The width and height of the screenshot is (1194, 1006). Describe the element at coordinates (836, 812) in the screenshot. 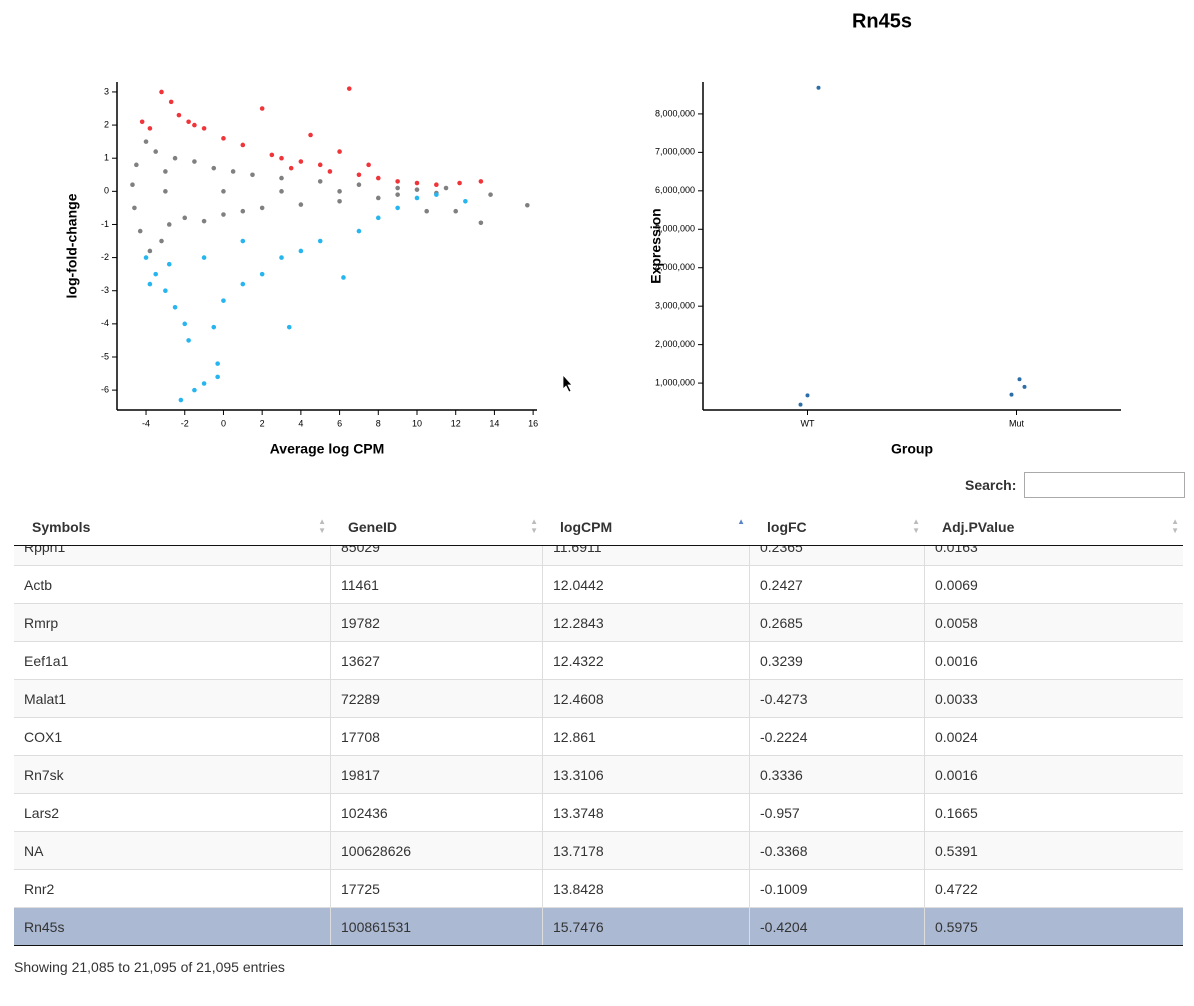

I see `table-cell: -0.957` at that location.